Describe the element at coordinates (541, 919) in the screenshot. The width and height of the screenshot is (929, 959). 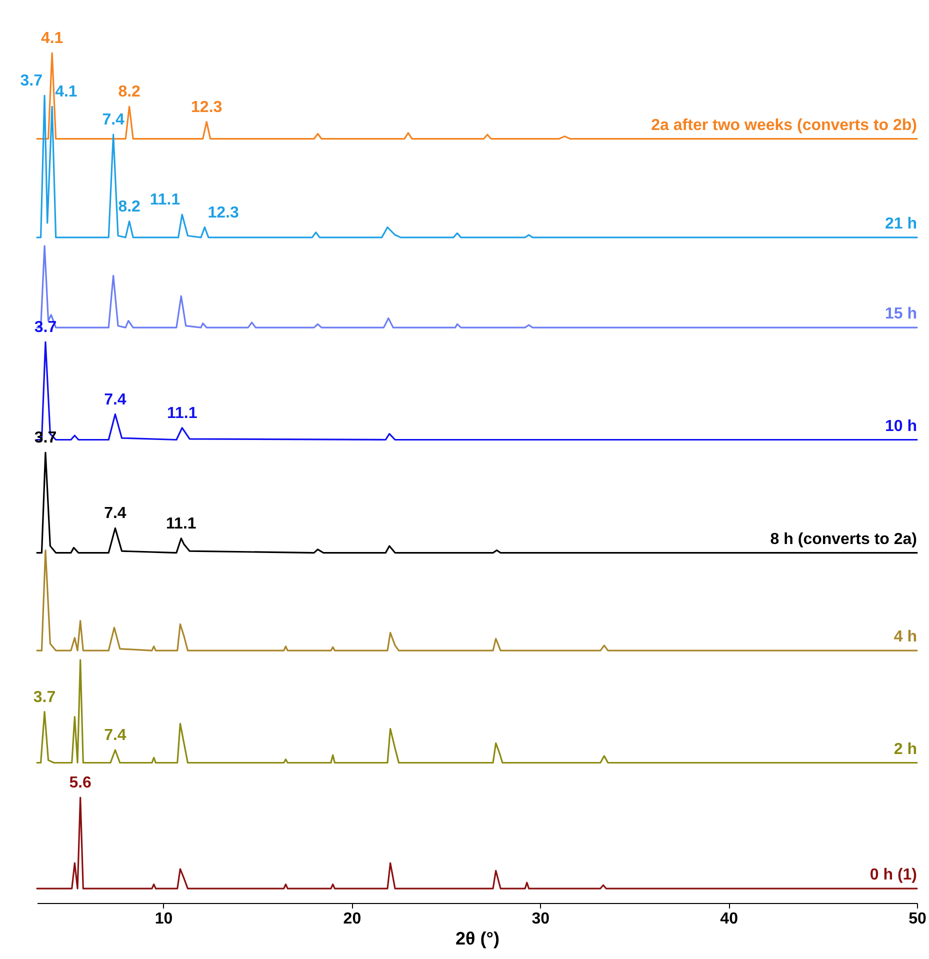
I see `x-tick-label: 30` at that location.